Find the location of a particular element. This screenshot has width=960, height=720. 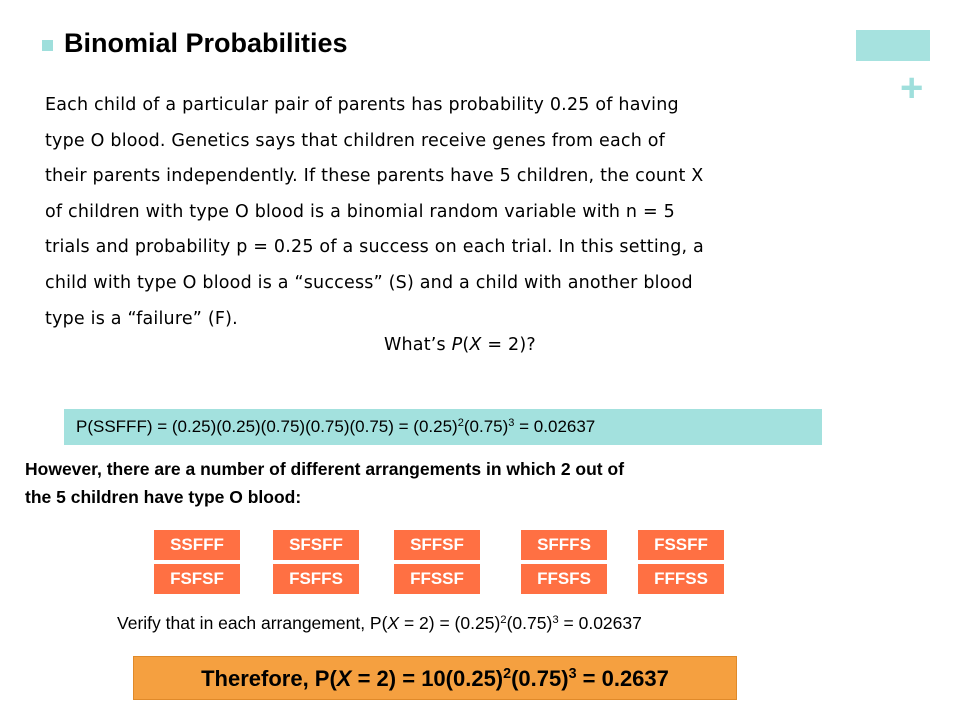

arrangement-chip: FFSSF is located at coordinates (437, 579).